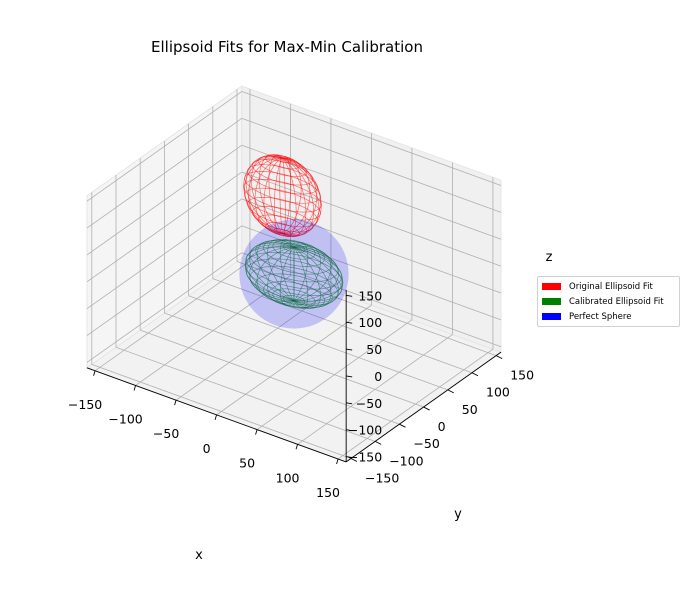  What do you see at coordinates (382, 478) in the screenshot?
I see `y-tick-label: −150` at bounding box center [382, 478].